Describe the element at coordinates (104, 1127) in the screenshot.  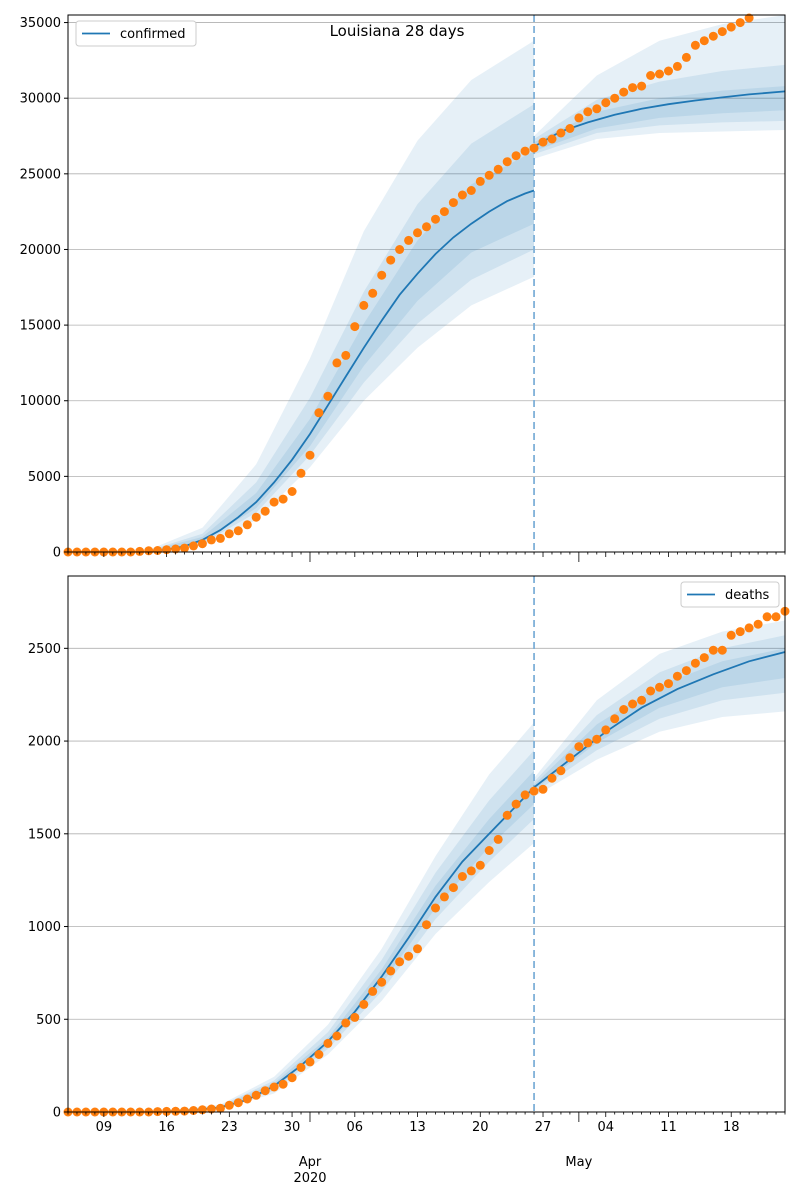
I see `x-tick-label: 09` at that location.